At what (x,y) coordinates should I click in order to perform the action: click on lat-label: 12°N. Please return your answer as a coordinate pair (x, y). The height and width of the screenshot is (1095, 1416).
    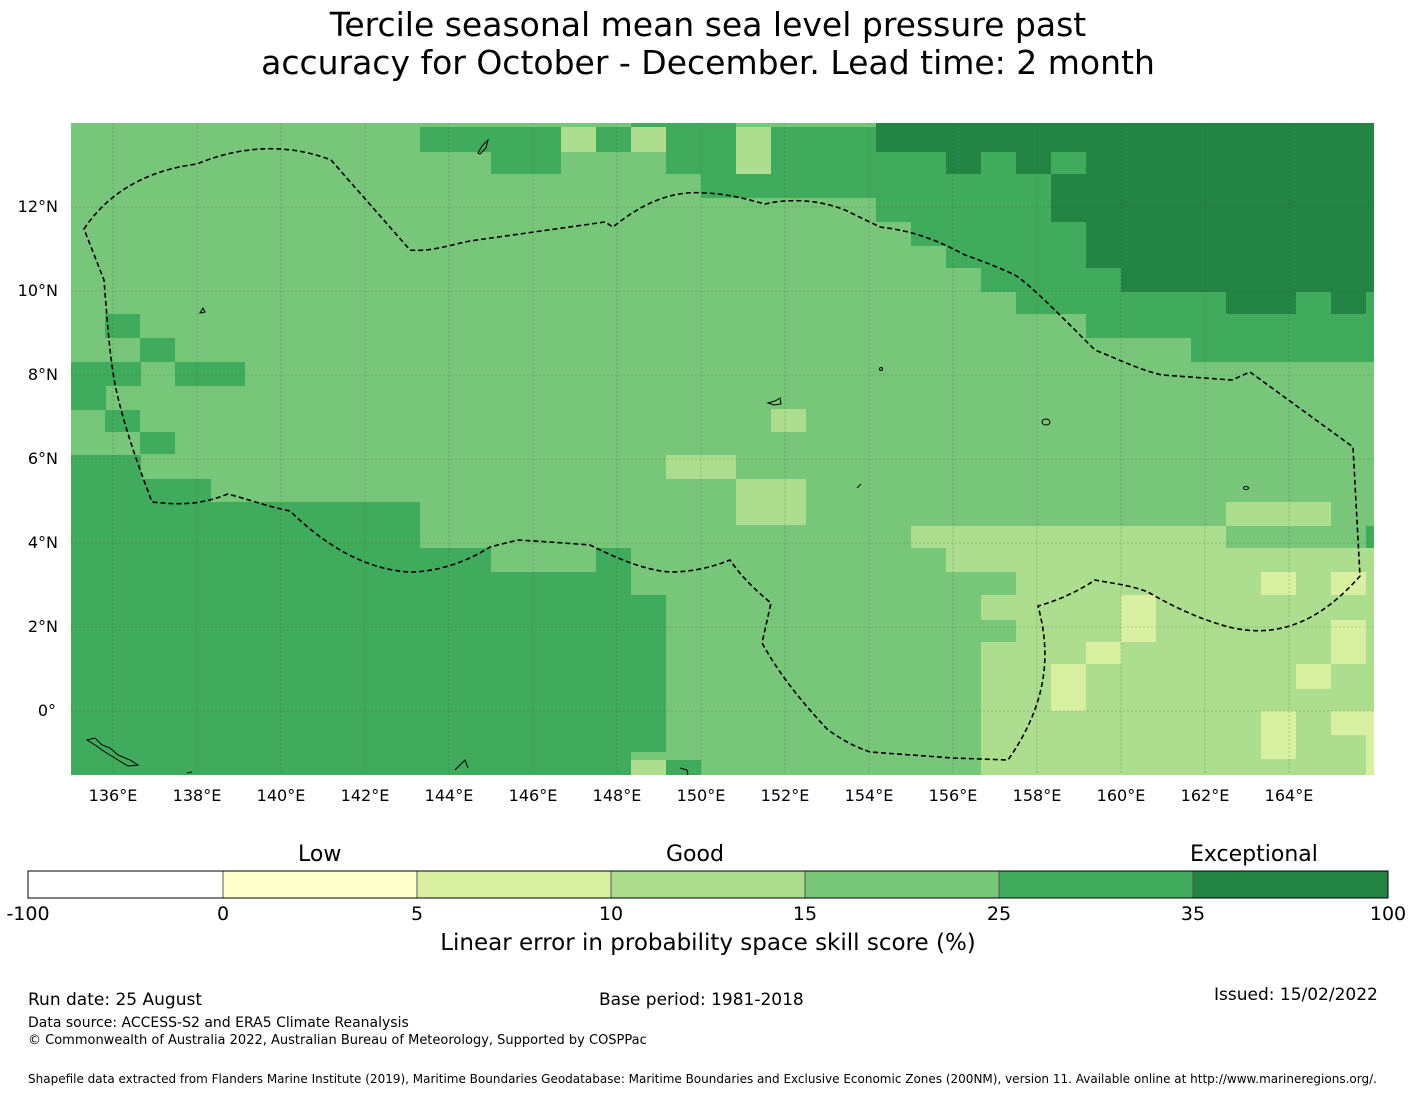
    Looking at the image, I should click on (38, 206).